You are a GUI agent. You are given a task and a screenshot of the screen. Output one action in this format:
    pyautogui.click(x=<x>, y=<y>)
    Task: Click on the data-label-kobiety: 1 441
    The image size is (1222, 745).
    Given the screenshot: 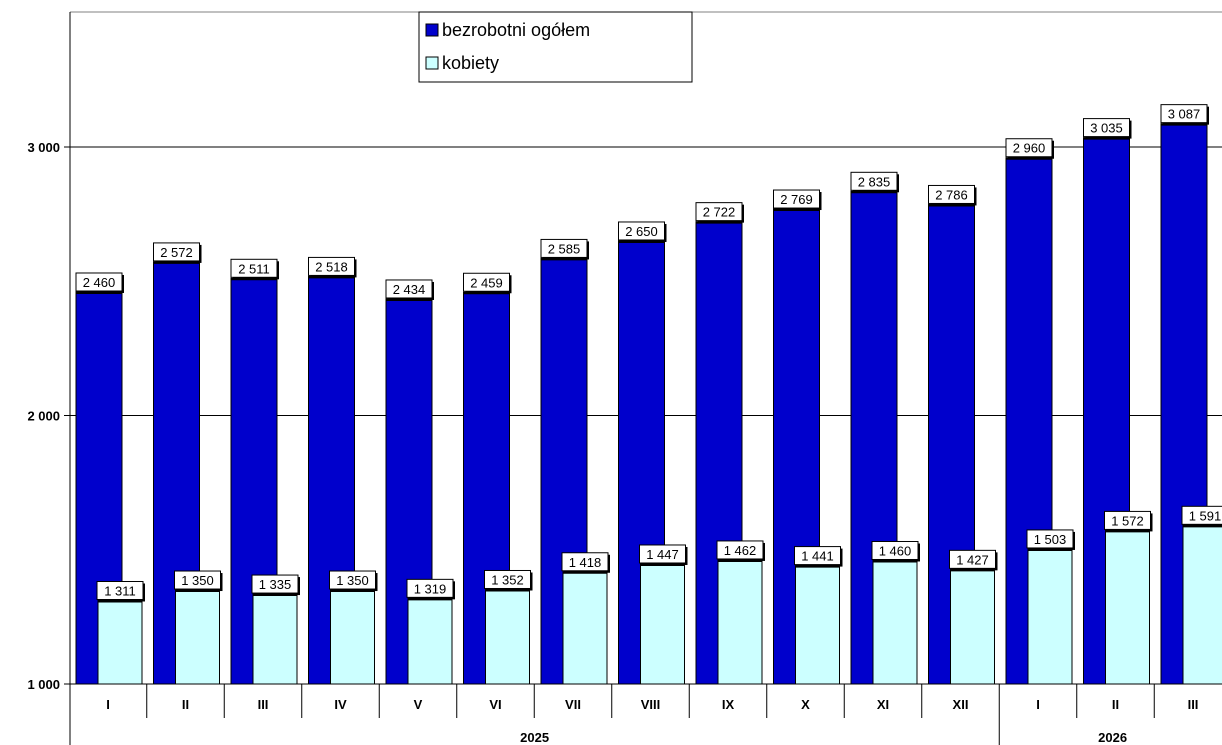 What is the action you would take?
    pyautogui.click(x=818, y=556)
    